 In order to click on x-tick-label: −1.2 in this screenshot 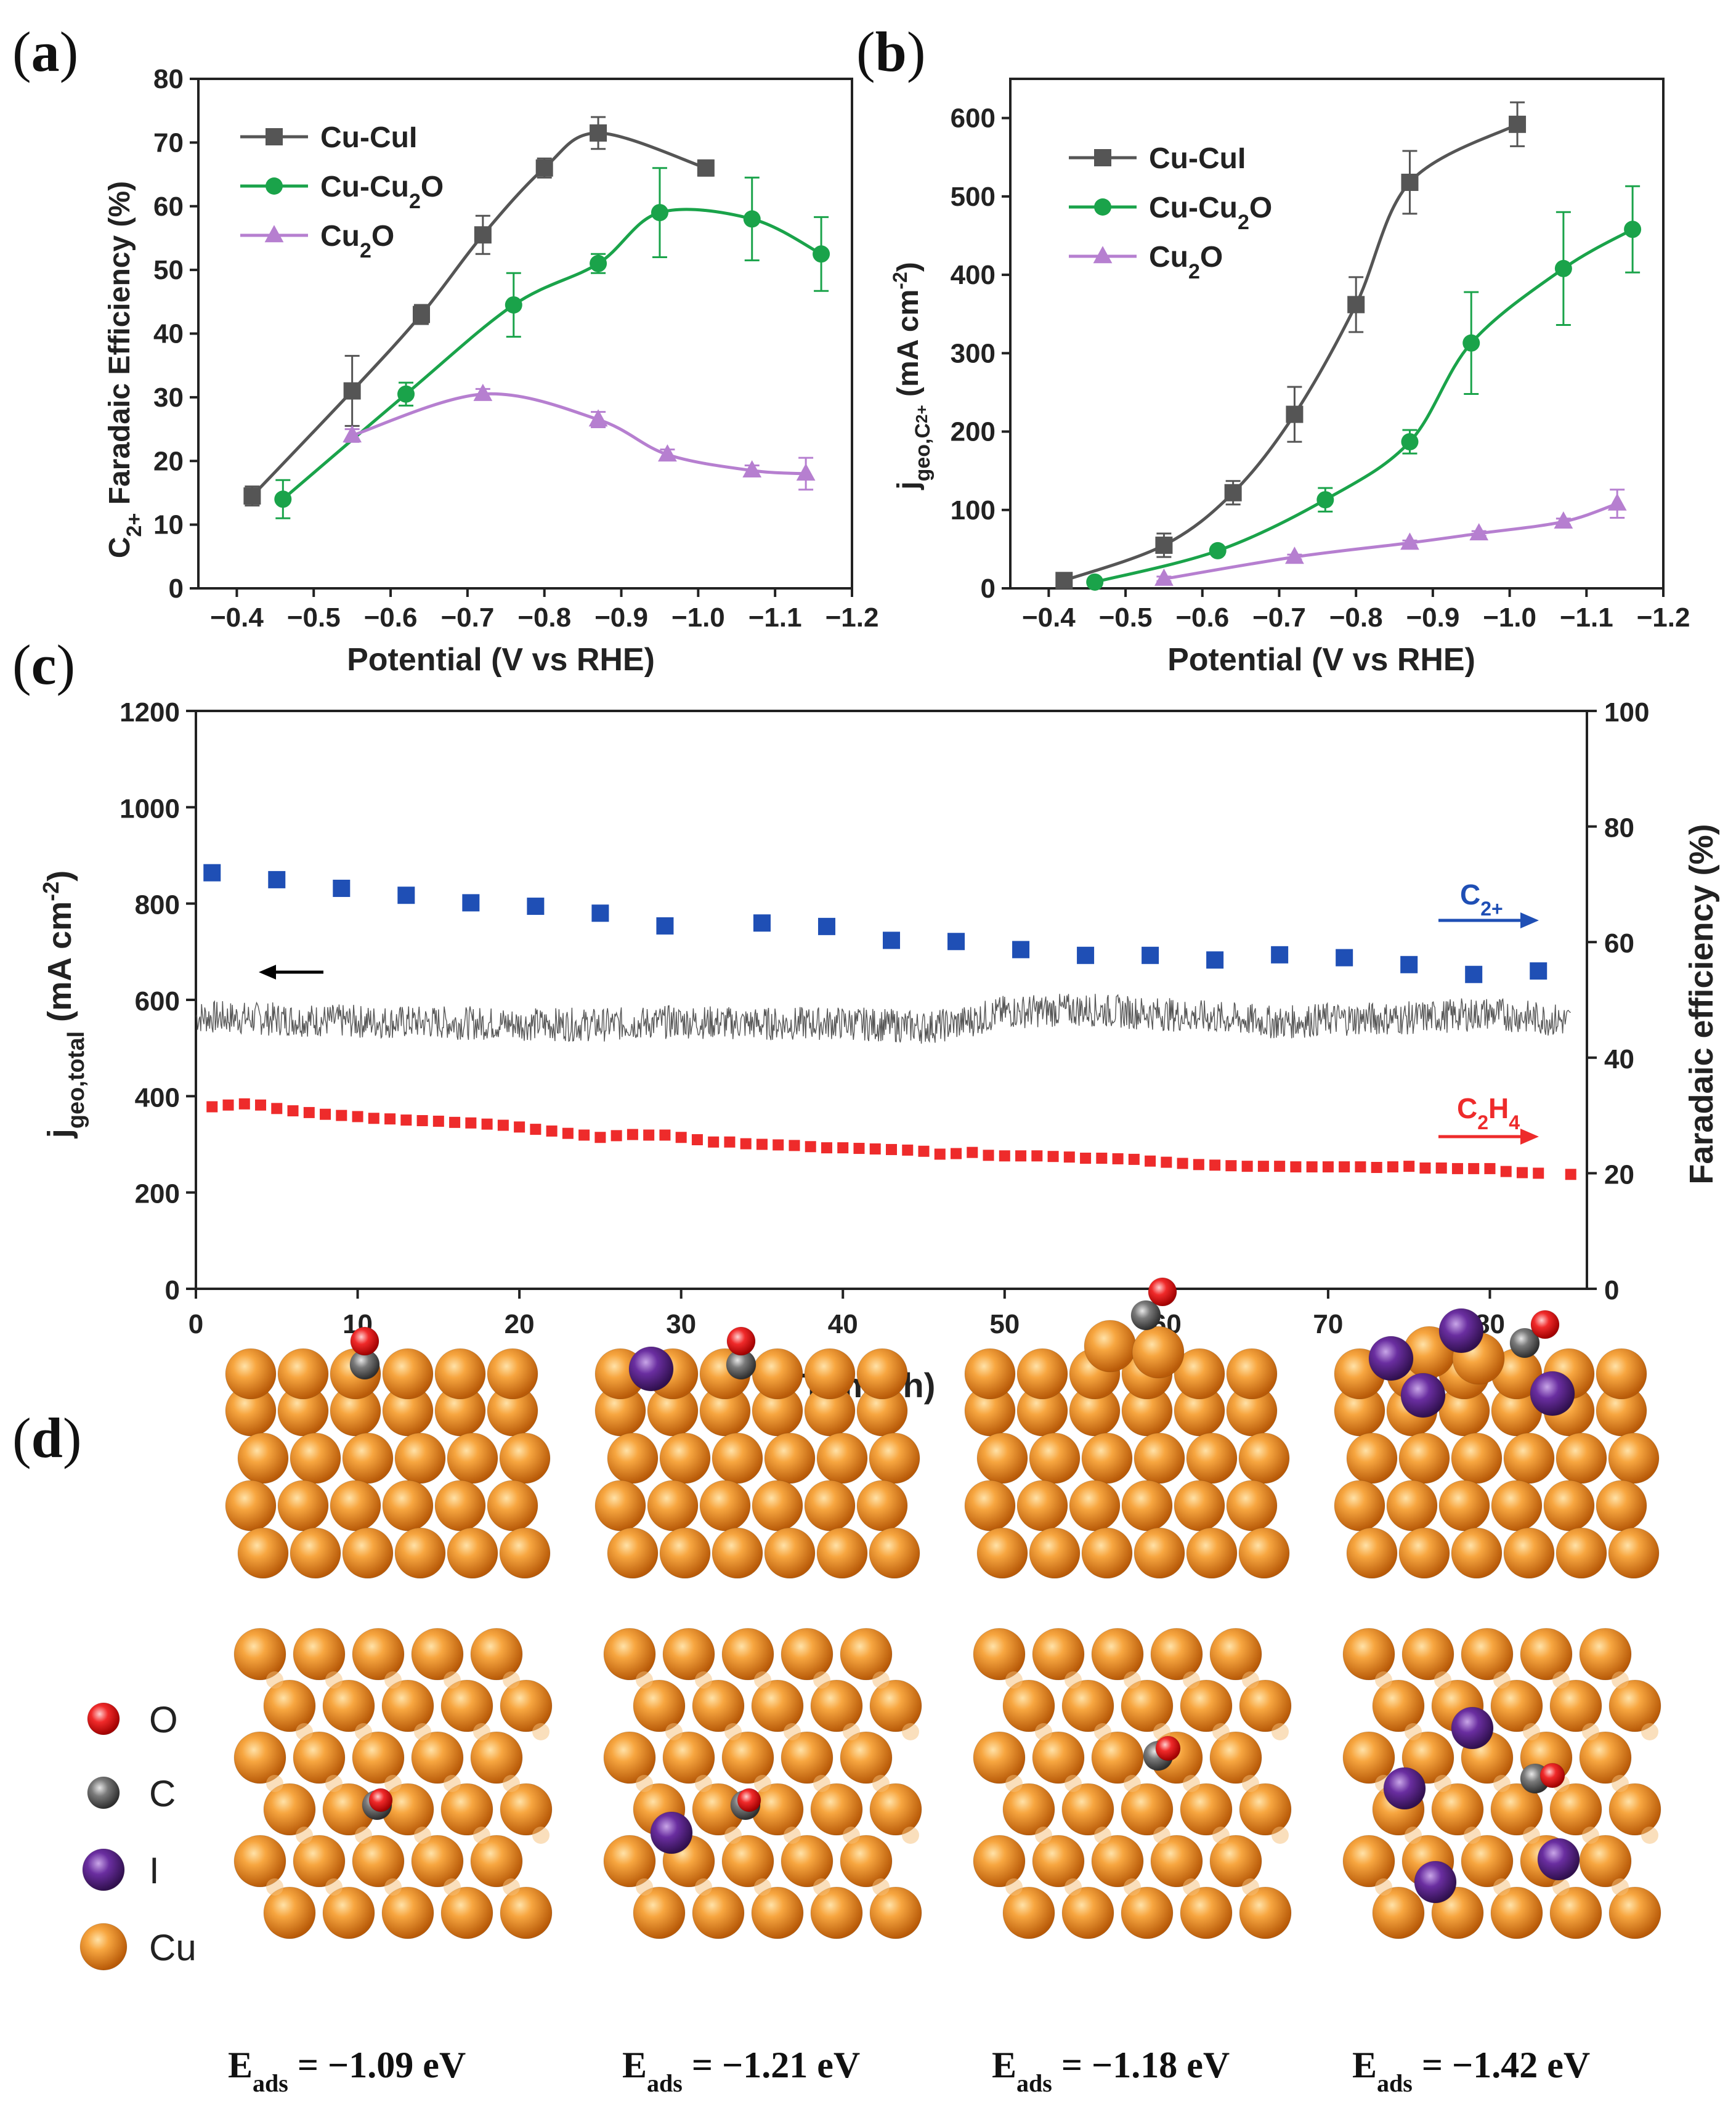, I will do `click(1664, 618)`.